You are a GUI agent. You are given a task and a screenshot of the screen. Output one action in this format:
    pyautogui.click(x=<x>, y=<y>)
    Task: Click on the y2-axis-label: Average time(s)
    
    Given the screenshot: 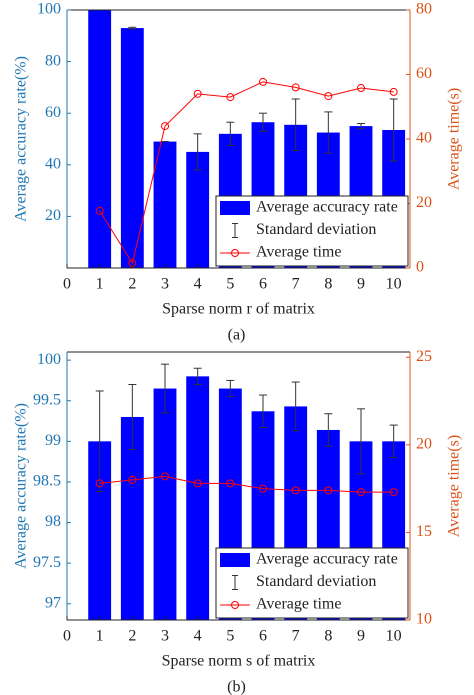 What is the action you would take?
    pyautogui.click(x=454, y=486)
    